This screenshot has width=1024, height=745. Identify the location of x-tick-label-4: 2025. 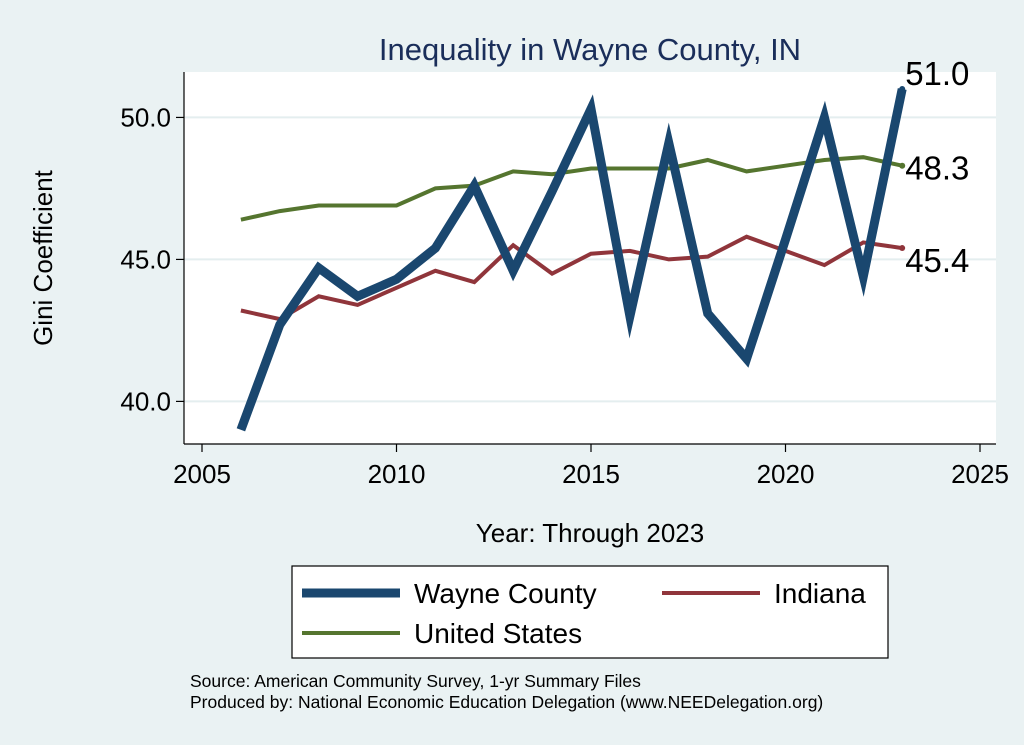
(980, 474).